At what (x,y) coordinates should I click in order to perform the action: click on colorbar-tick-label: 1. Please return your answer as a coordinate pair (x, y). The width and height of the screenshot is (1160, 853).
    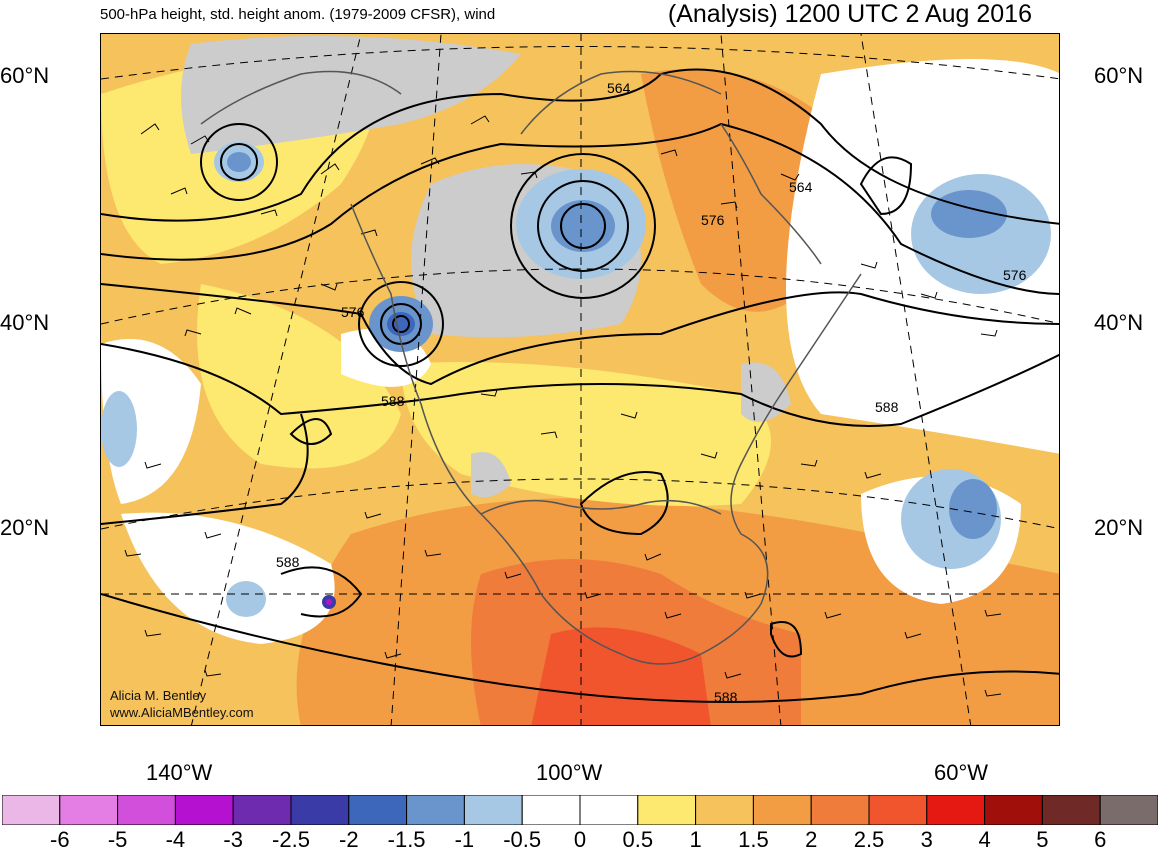
    Looking at the image, I should click on (695, 839).